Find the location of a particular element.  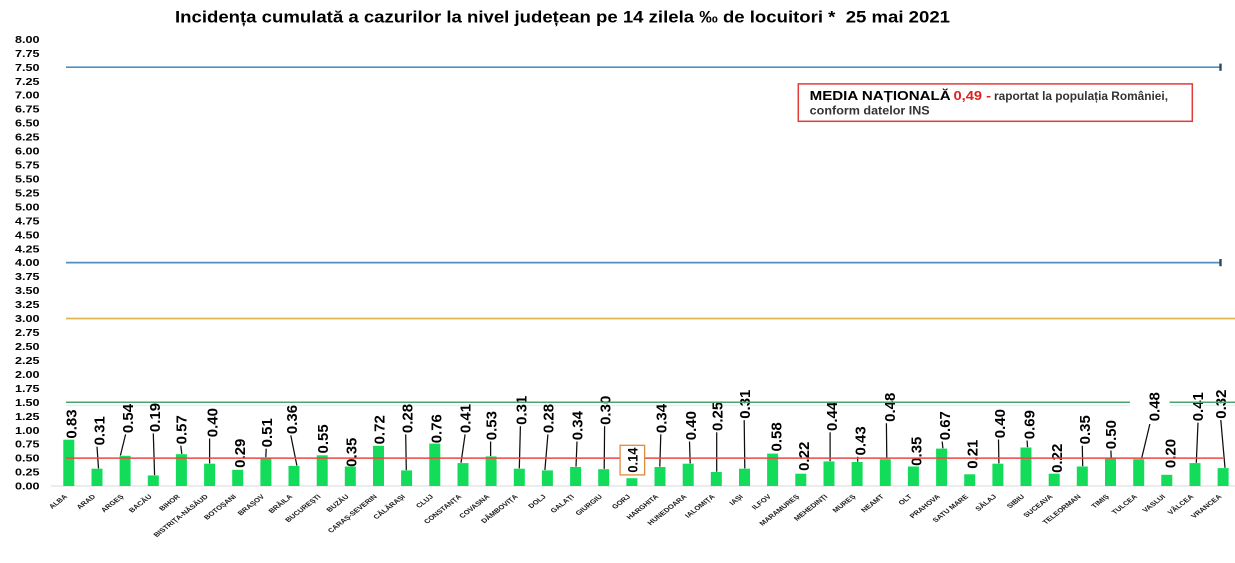

svg-text: 8.00 is located at coordinates (27, 40).